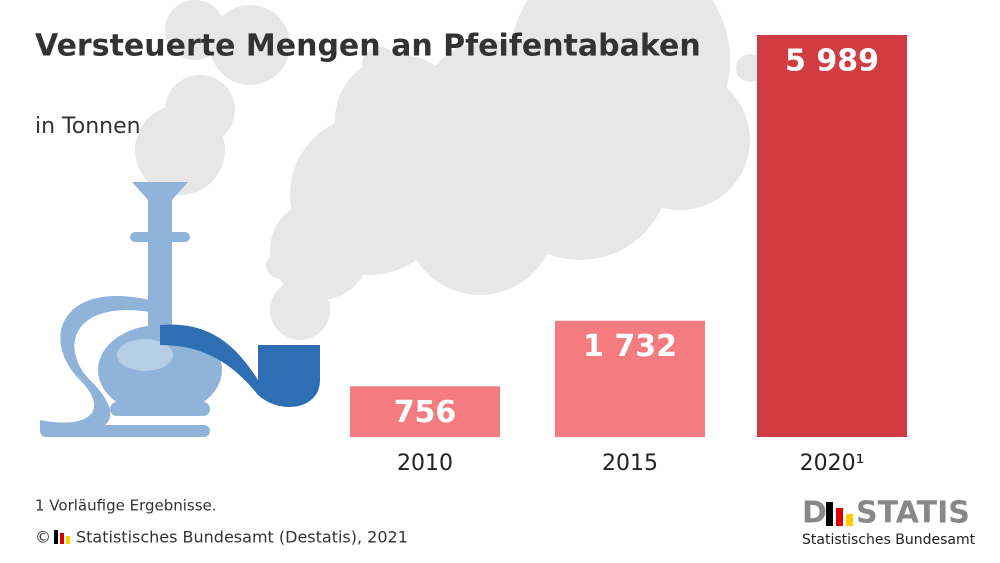 This screenshot has width=1000, height=563. What do you see at coordinates (180, 309) in the screenshot?
I see `hookah-decoration` at bounding box center [180, 309].